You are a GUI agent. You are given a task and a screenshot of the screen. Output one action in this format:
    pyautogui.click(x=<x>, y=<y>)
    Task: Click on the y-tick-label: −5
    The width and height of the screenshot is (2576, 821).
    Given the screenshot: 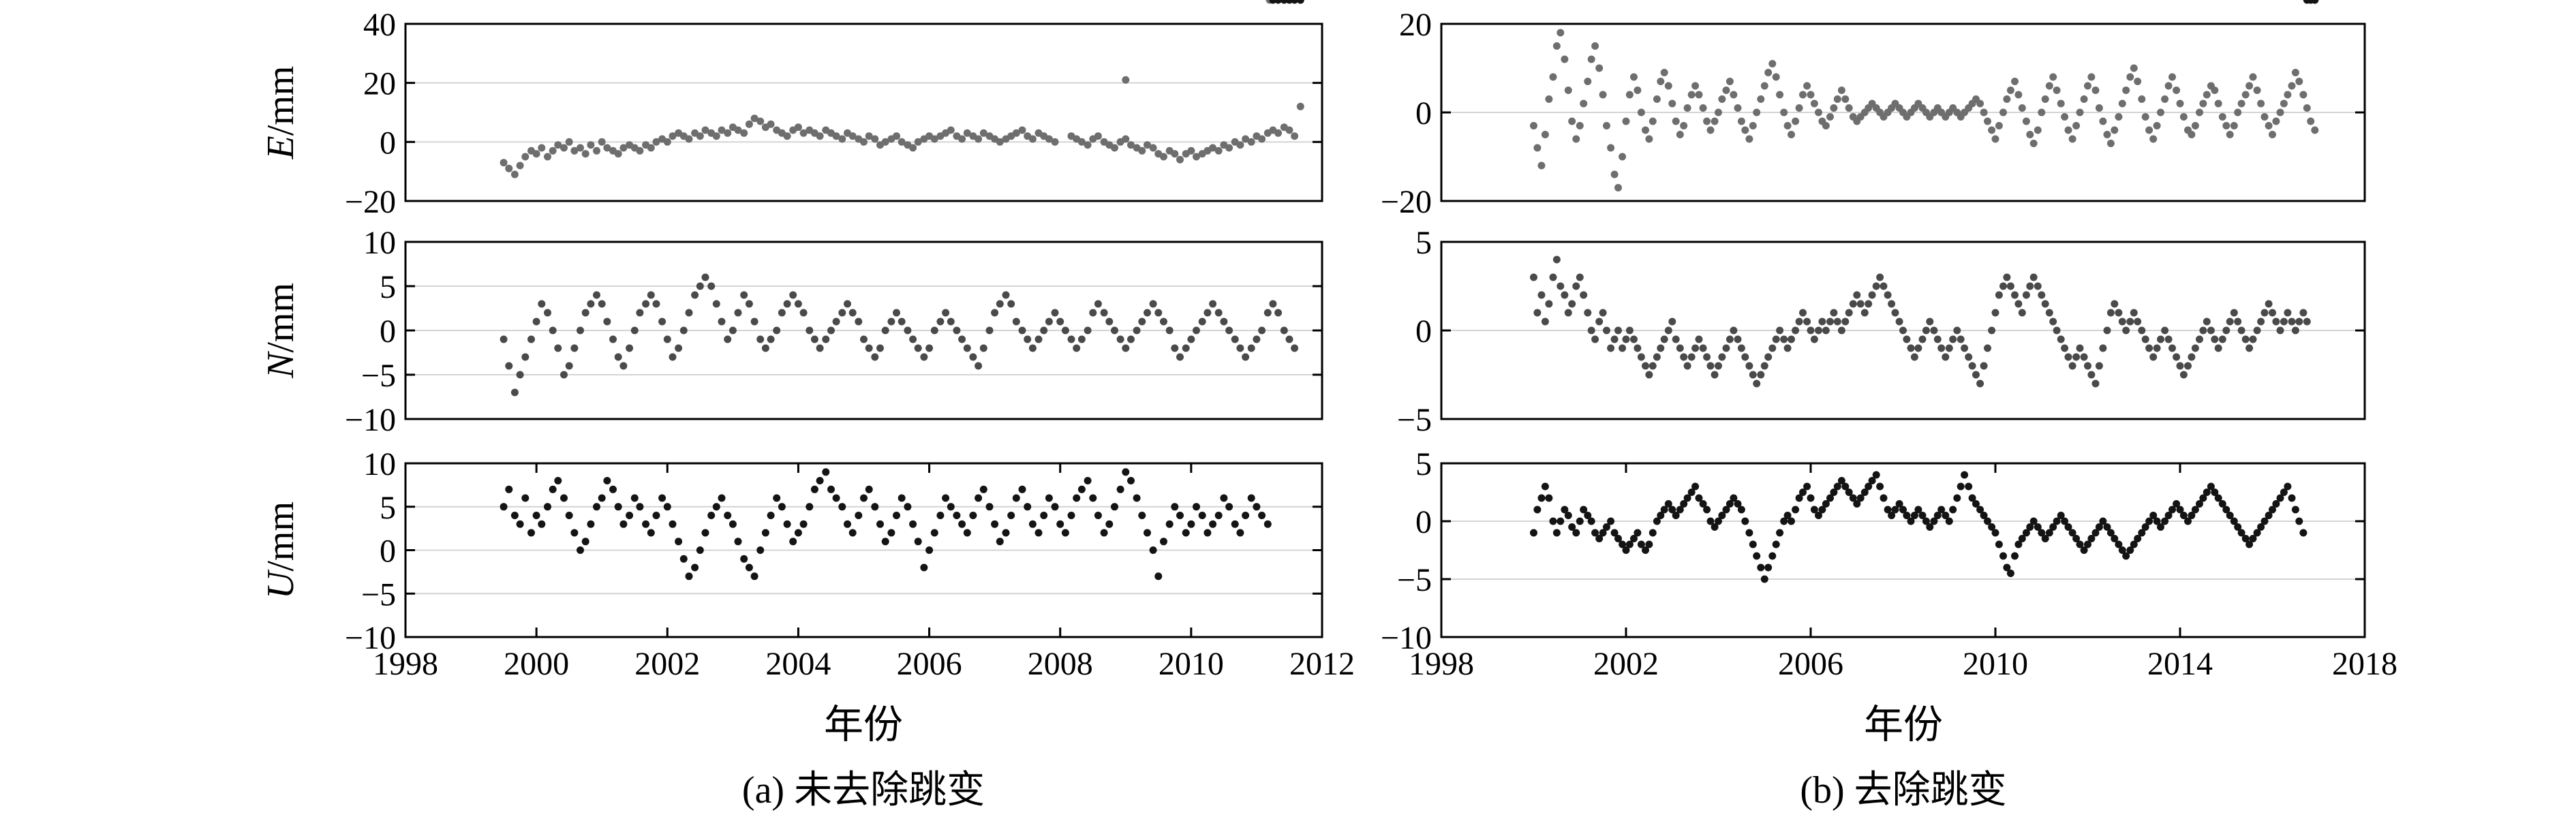 What is the action you would take?
    pyautogui.click(x=379, y=376)
    